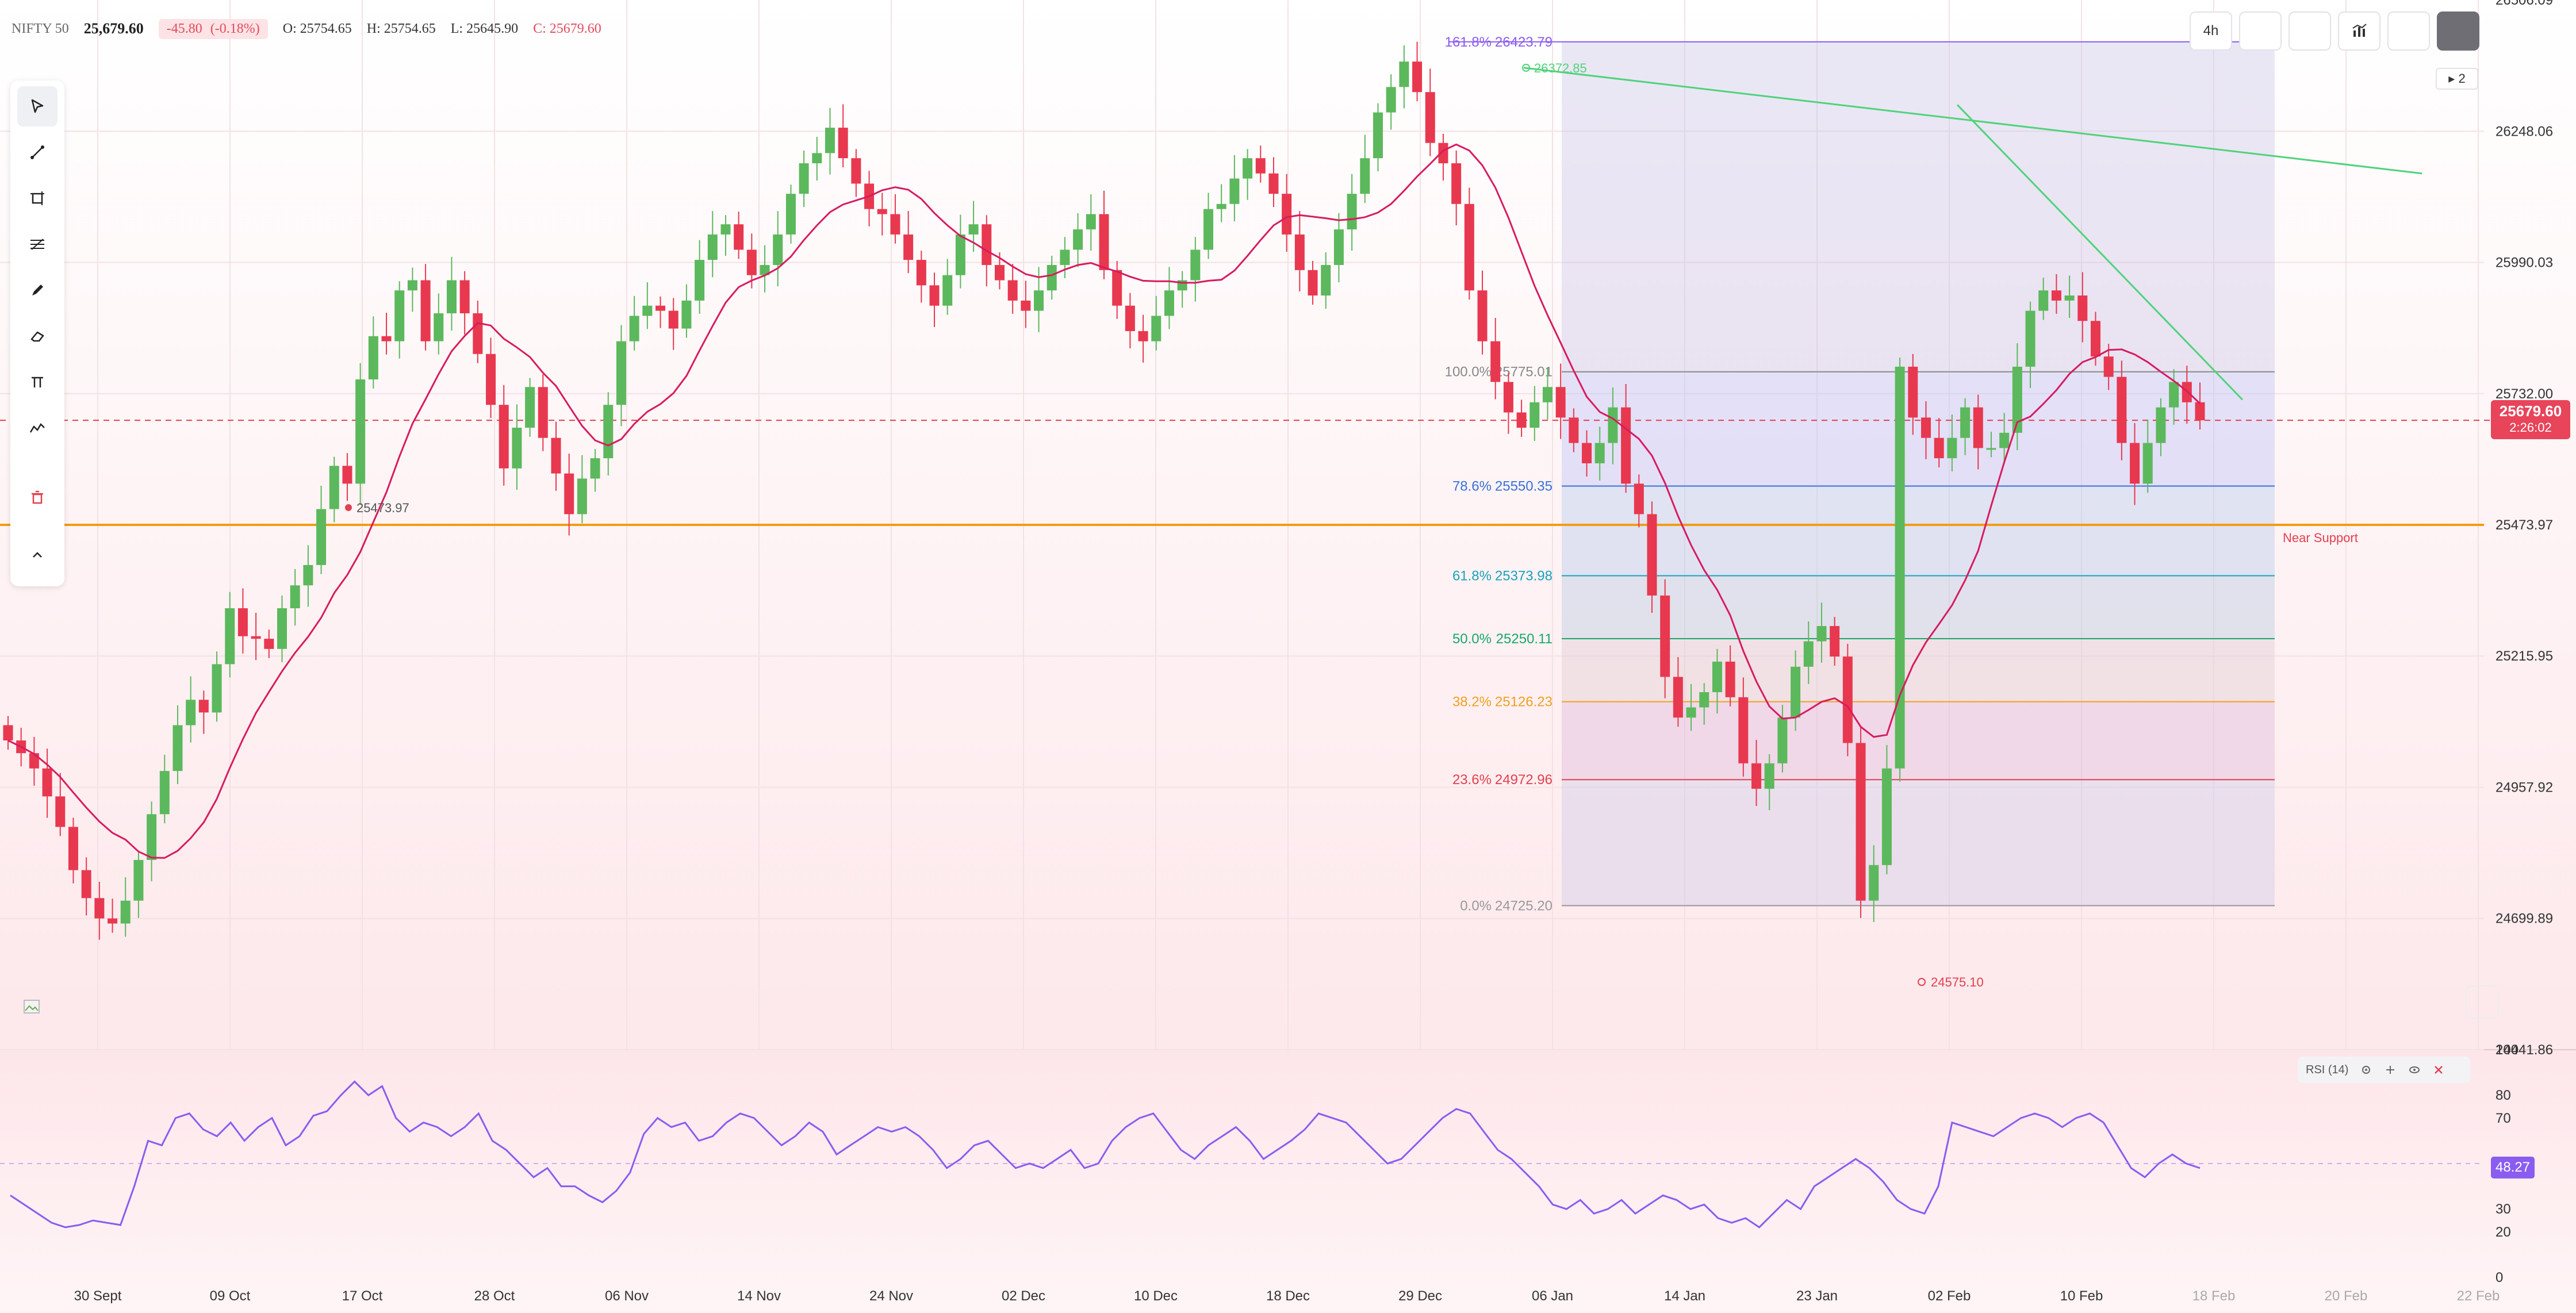 The width and height of the screenshot is (2576, 1313). What do you see at coordinates (2346, 1296) in the screenshot?
I see `x-tick-label: 20 Feb` at bounding box center [2346, 1296].